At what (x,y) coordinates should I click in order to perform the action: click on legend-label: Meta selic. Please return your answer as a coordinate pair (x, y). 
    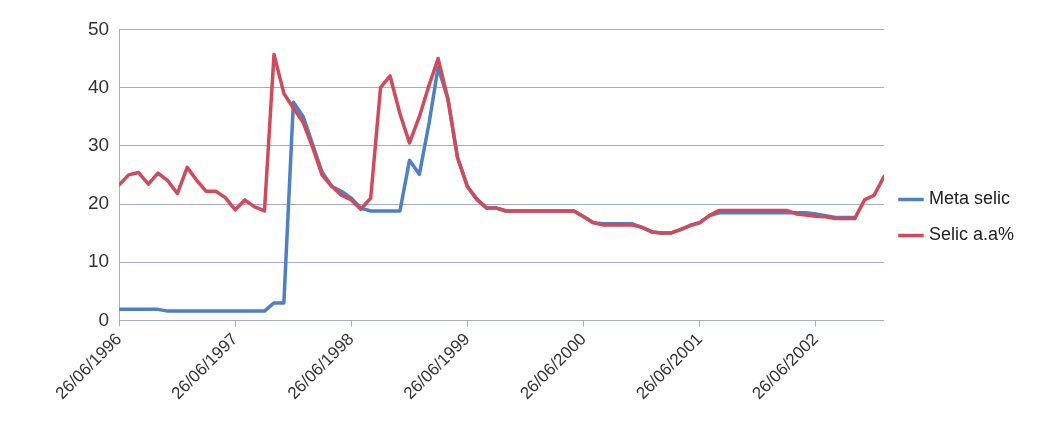
    Looking at the image, I should click on (969, 198).